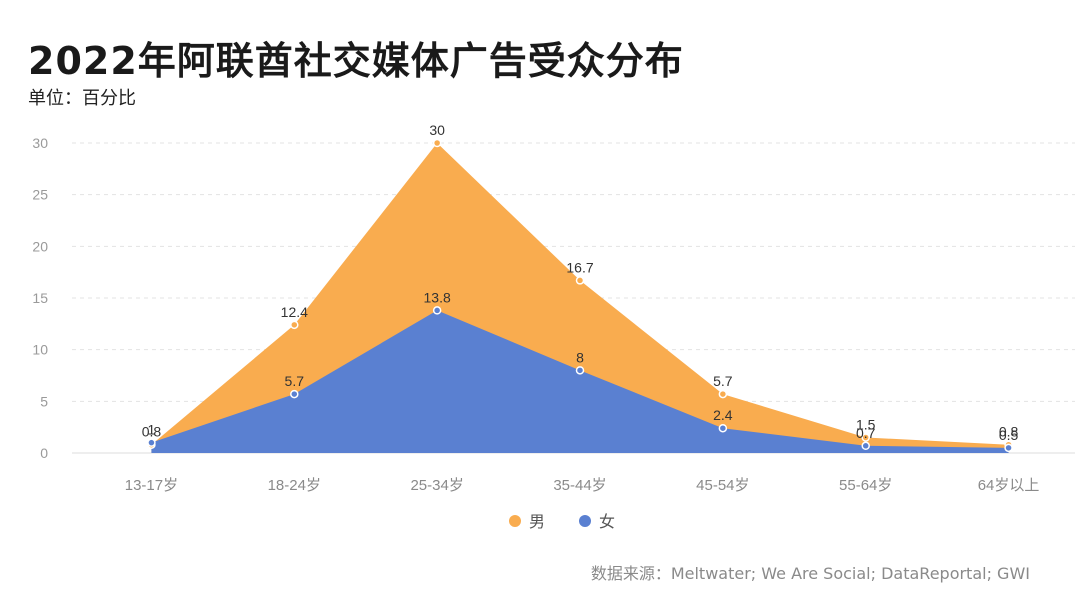 The height and width of the screenshot is (607, 1080). What do you see at coordinates (356, 61) in the screenshot?
I see `chart-title: 2022年阿联酋社交媒体广告受众分布` at bounding box center [356, 61].